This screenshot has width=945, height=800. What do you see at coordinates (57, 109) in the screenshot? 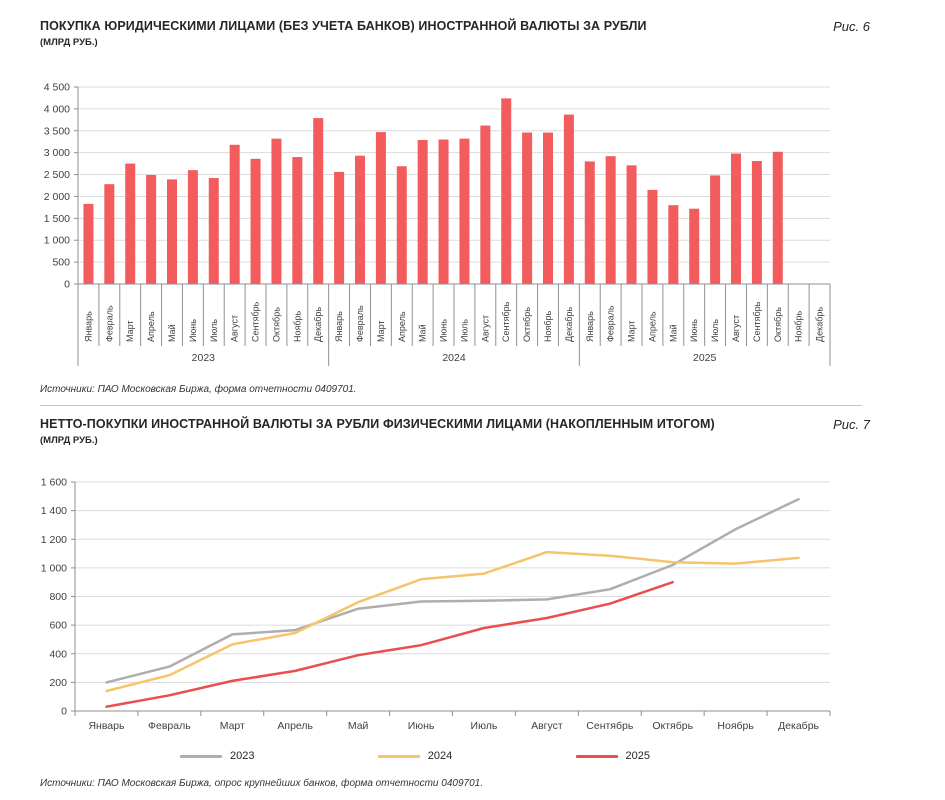
I see `y-axis-tick-label: 4 000` at bounding box center [57, 109].